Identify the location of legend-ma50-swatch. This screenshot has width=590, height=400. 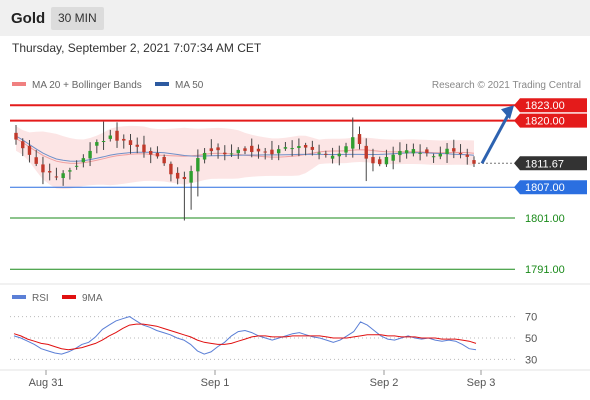
(162, 84).